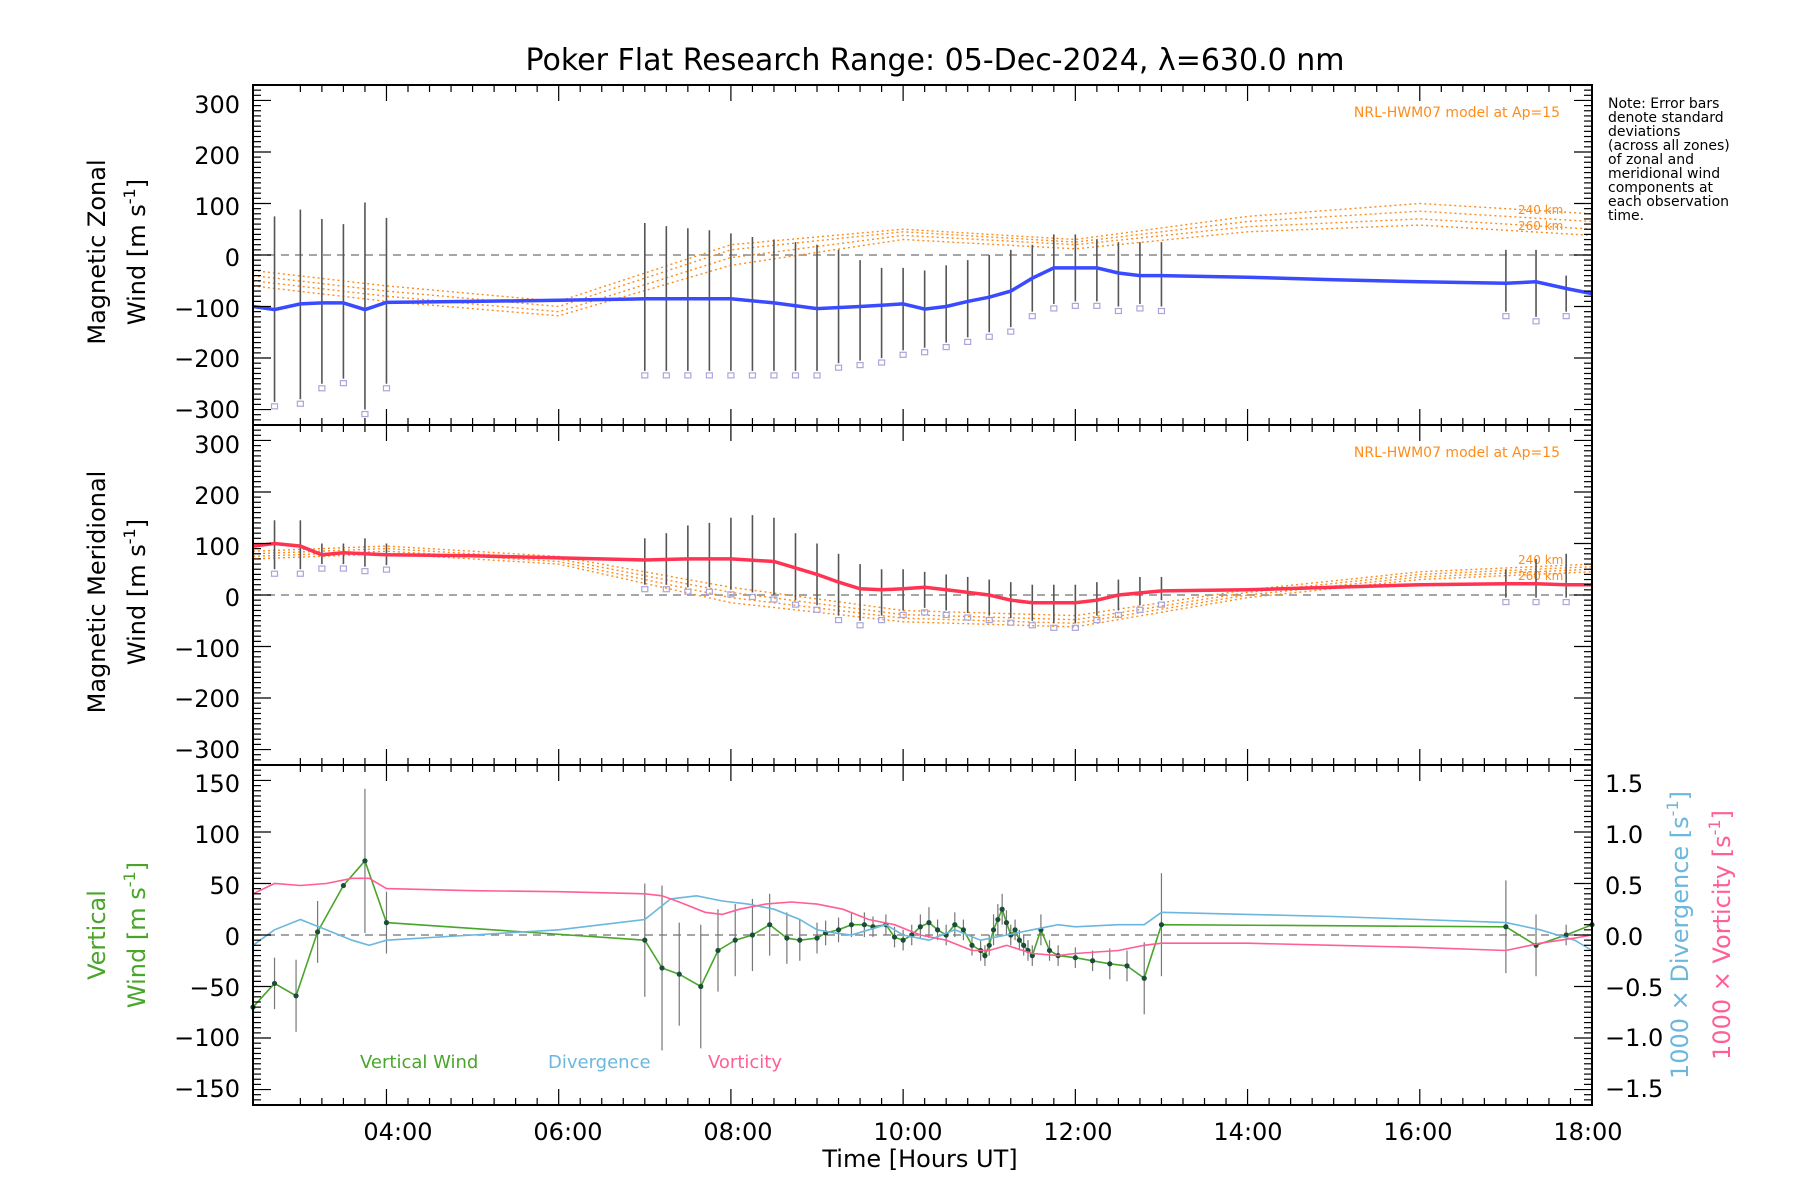  What do you see at coordinates (207, 410) in the screenshot?
I see `zonal-ytick-label: −300` at bounding box center [207, 410].